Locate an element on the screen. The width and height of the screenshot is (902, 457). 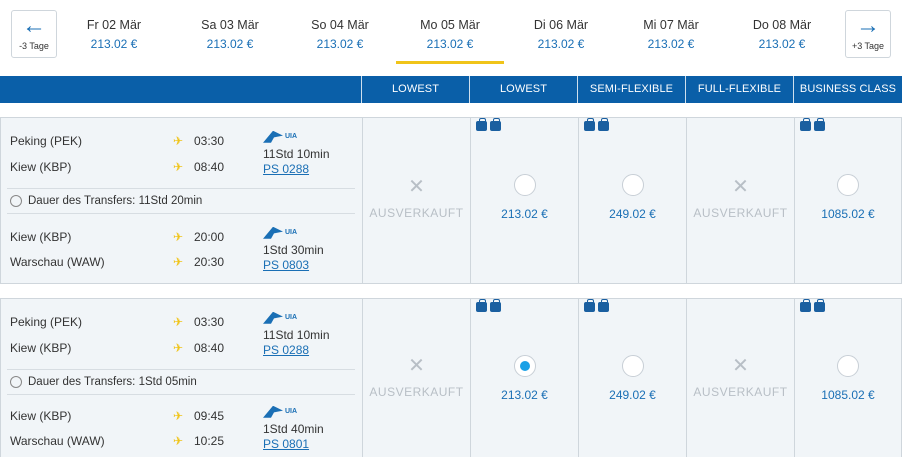
day-tab: Do 08 Mär 213.02 € is located at coordinates (782, 38).